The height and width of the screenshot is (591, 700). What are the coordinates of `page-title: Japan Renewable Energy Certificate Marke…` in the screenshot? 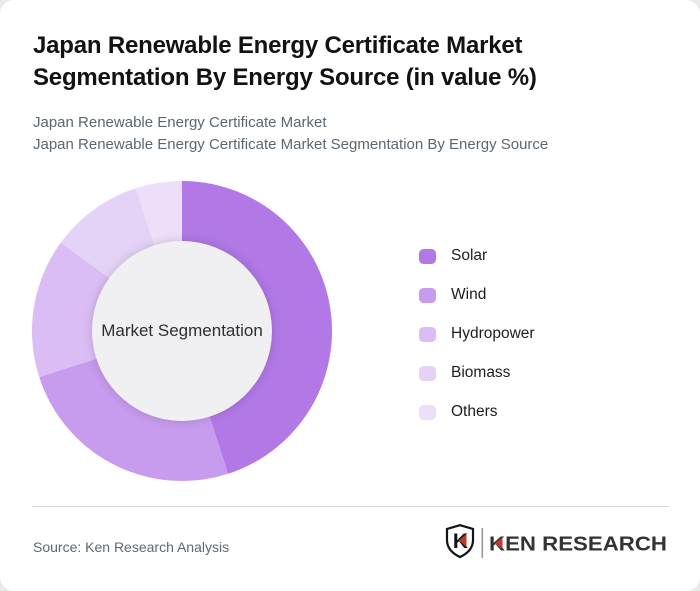 It's located at (285, 61).